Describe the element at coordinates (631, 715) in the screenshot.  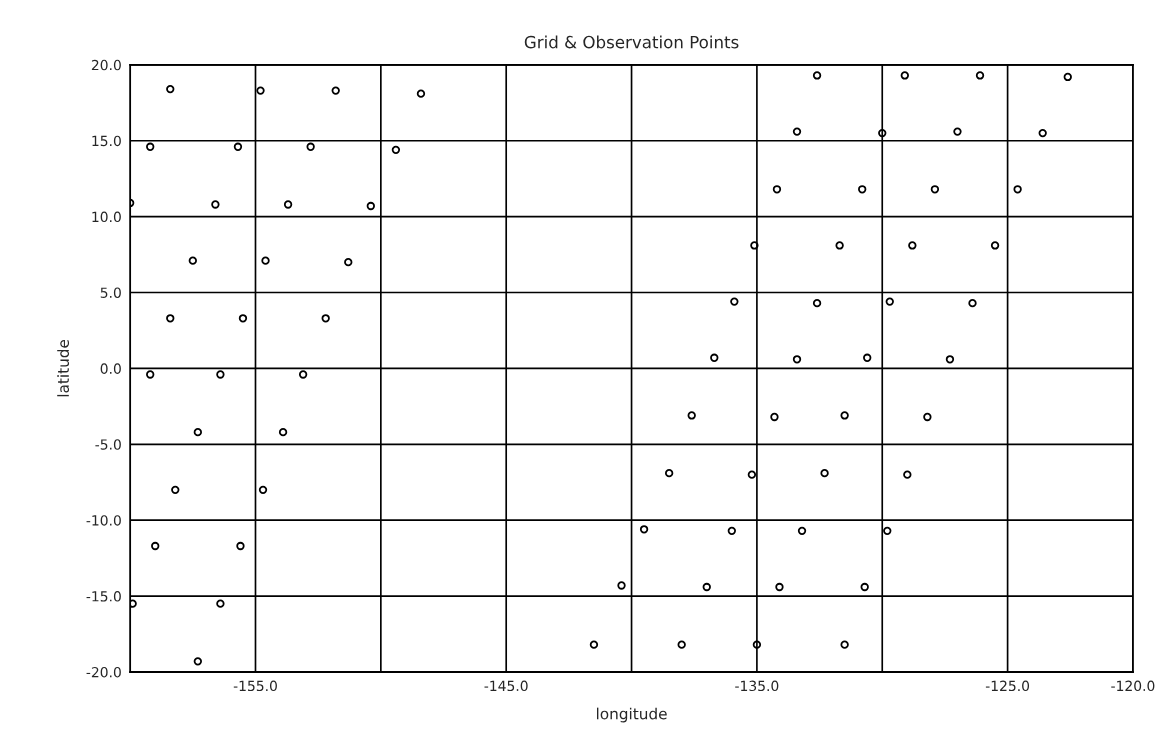
I see `x-axis-title: longitude` at that location.